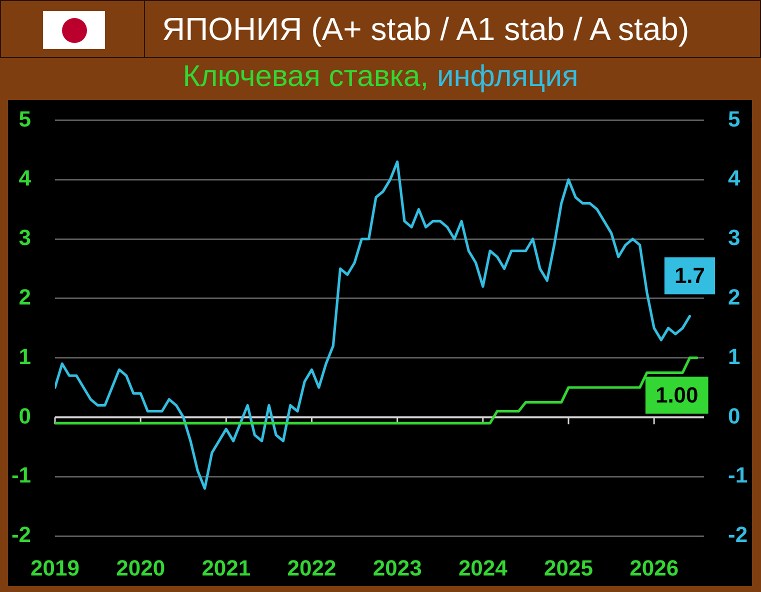 The width and height of the screenshot is (761, 592). What do you see at coordinates (734, 178) in the screenshot?
I see `y2-tick-label: 4` at bounding box center [734, 178].